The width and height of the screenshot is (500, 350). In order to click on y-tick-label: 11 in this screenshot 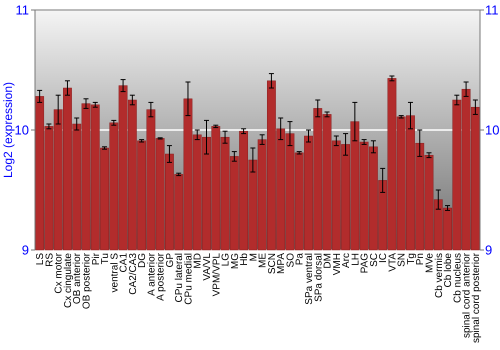, I will do `click(22, 10)`.